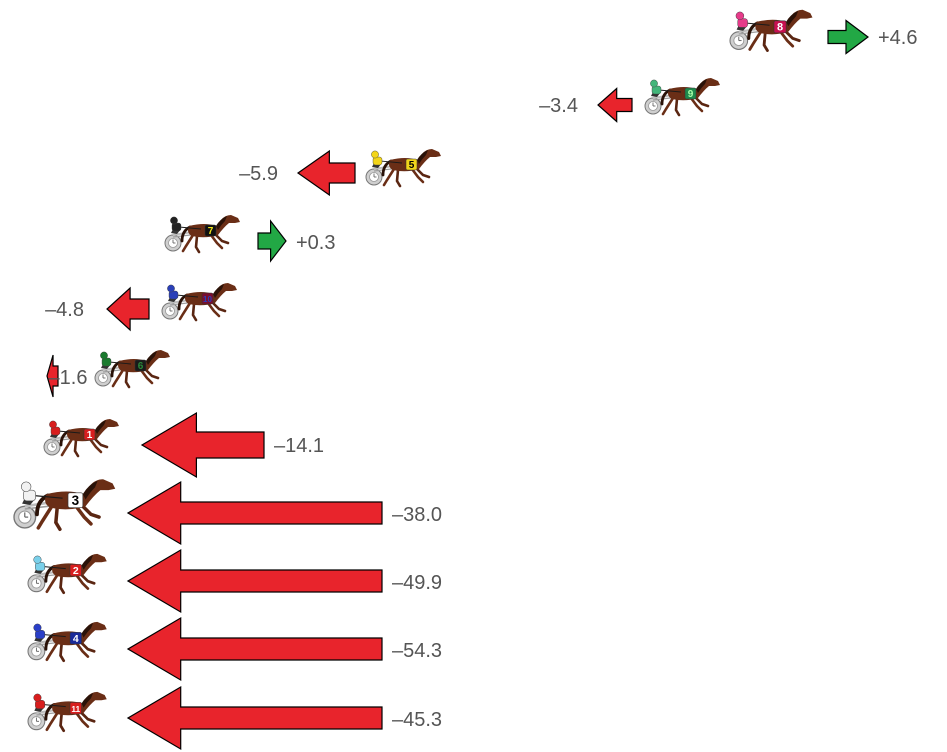  I want to click on entry-row: 11 –45.3, so click(234, 718).